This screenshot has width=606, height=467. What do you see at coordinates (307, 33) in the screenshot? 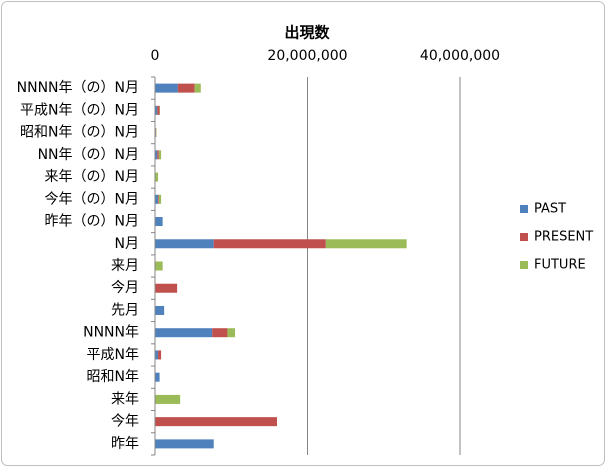
I see `axis-title: 出現数` at bounding box center [307, 33].